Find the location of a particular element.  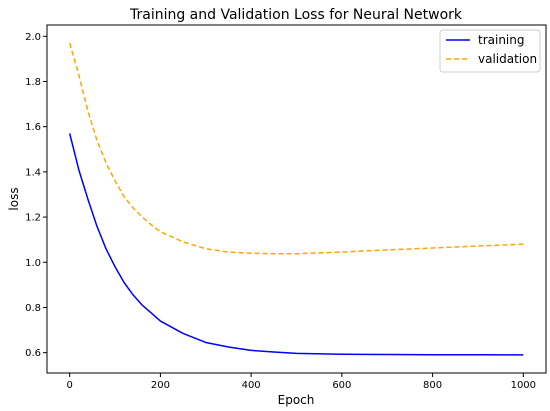

x-axis-label: Epoch is located at coordinates (296, 400).